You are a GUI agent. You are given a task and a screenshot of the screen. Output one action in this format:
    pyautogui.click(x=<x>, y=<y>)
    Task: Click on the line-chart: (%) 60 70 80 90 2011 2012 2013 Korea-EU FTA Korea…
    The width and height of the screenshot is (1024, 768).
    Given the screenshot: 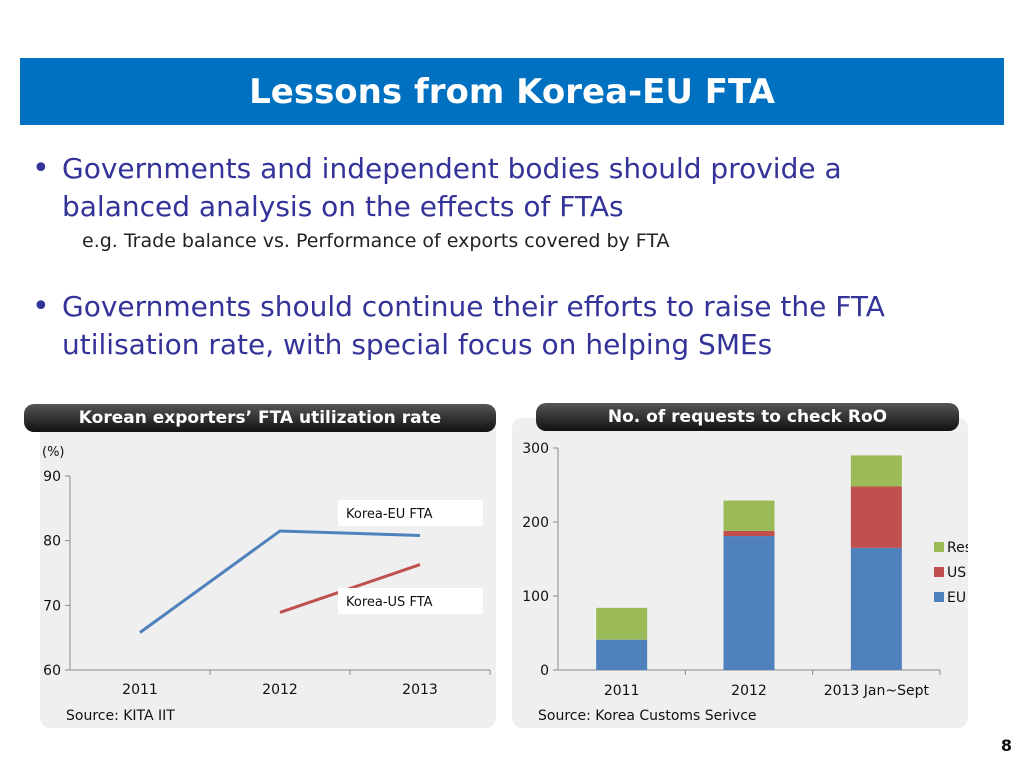 What is the action you would take?
    pyautogui.click(x=266, y=571)
    